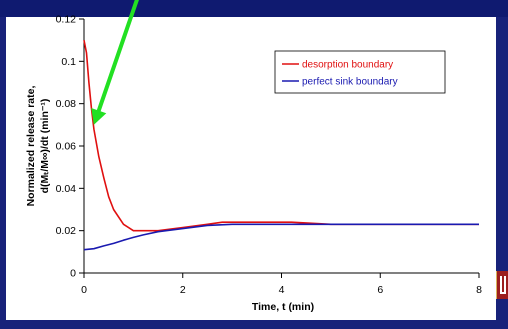 Image resolution: width=508 pixels, height=329 pixels. I want to click on top-band, so click(254, 8).